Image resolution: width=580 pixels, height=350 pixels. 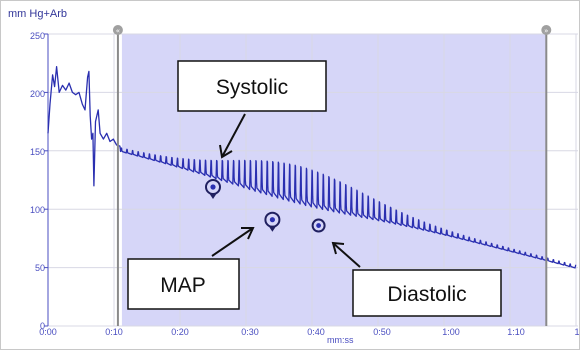 What do you see at coordinates (233, 135) in the screenshot?
I see `systolic-arrow` at bounding box center [233, 135].